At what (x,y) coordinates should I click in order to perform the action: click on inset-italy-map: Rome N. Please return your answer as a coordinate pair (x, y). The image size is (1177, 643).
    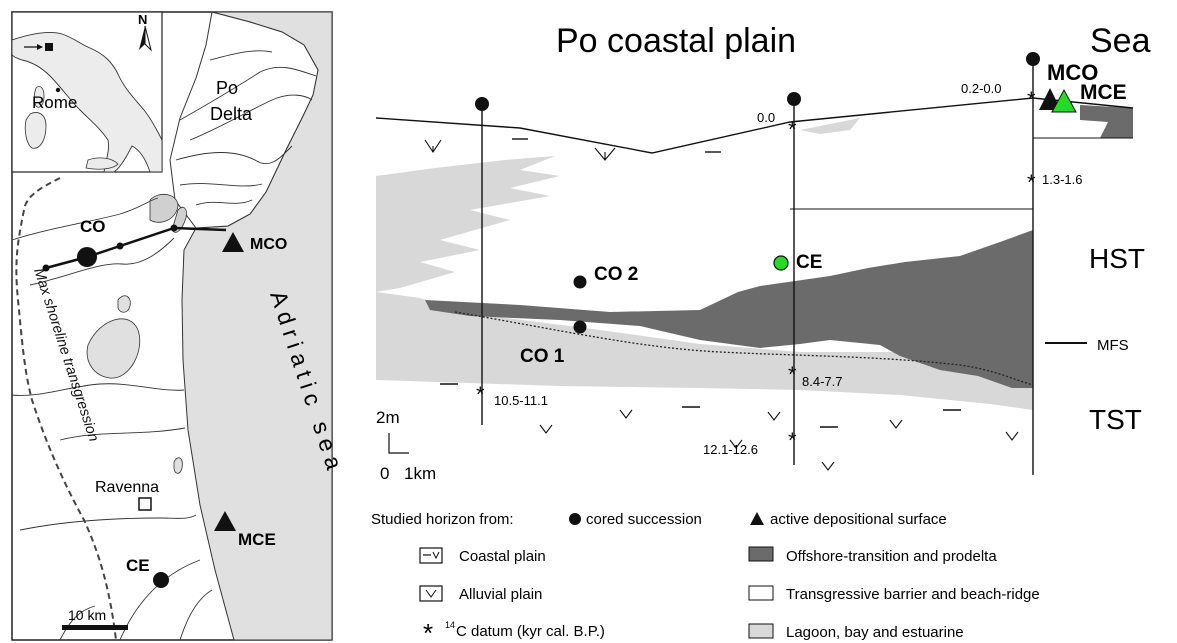
    Looking at the image, I should click on (87, 92).